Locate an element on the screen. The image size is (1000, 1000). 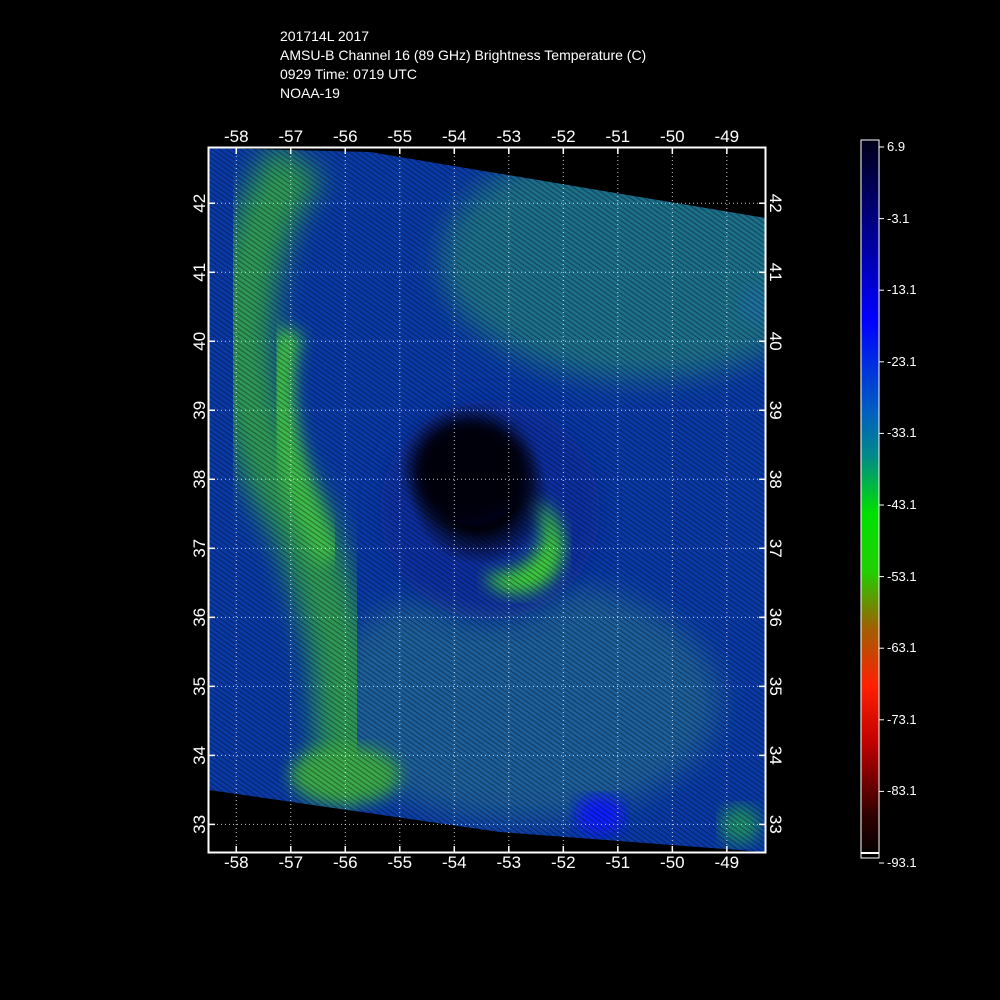
lon-tick-bottom: -54 is located at coordinates (454, 862).